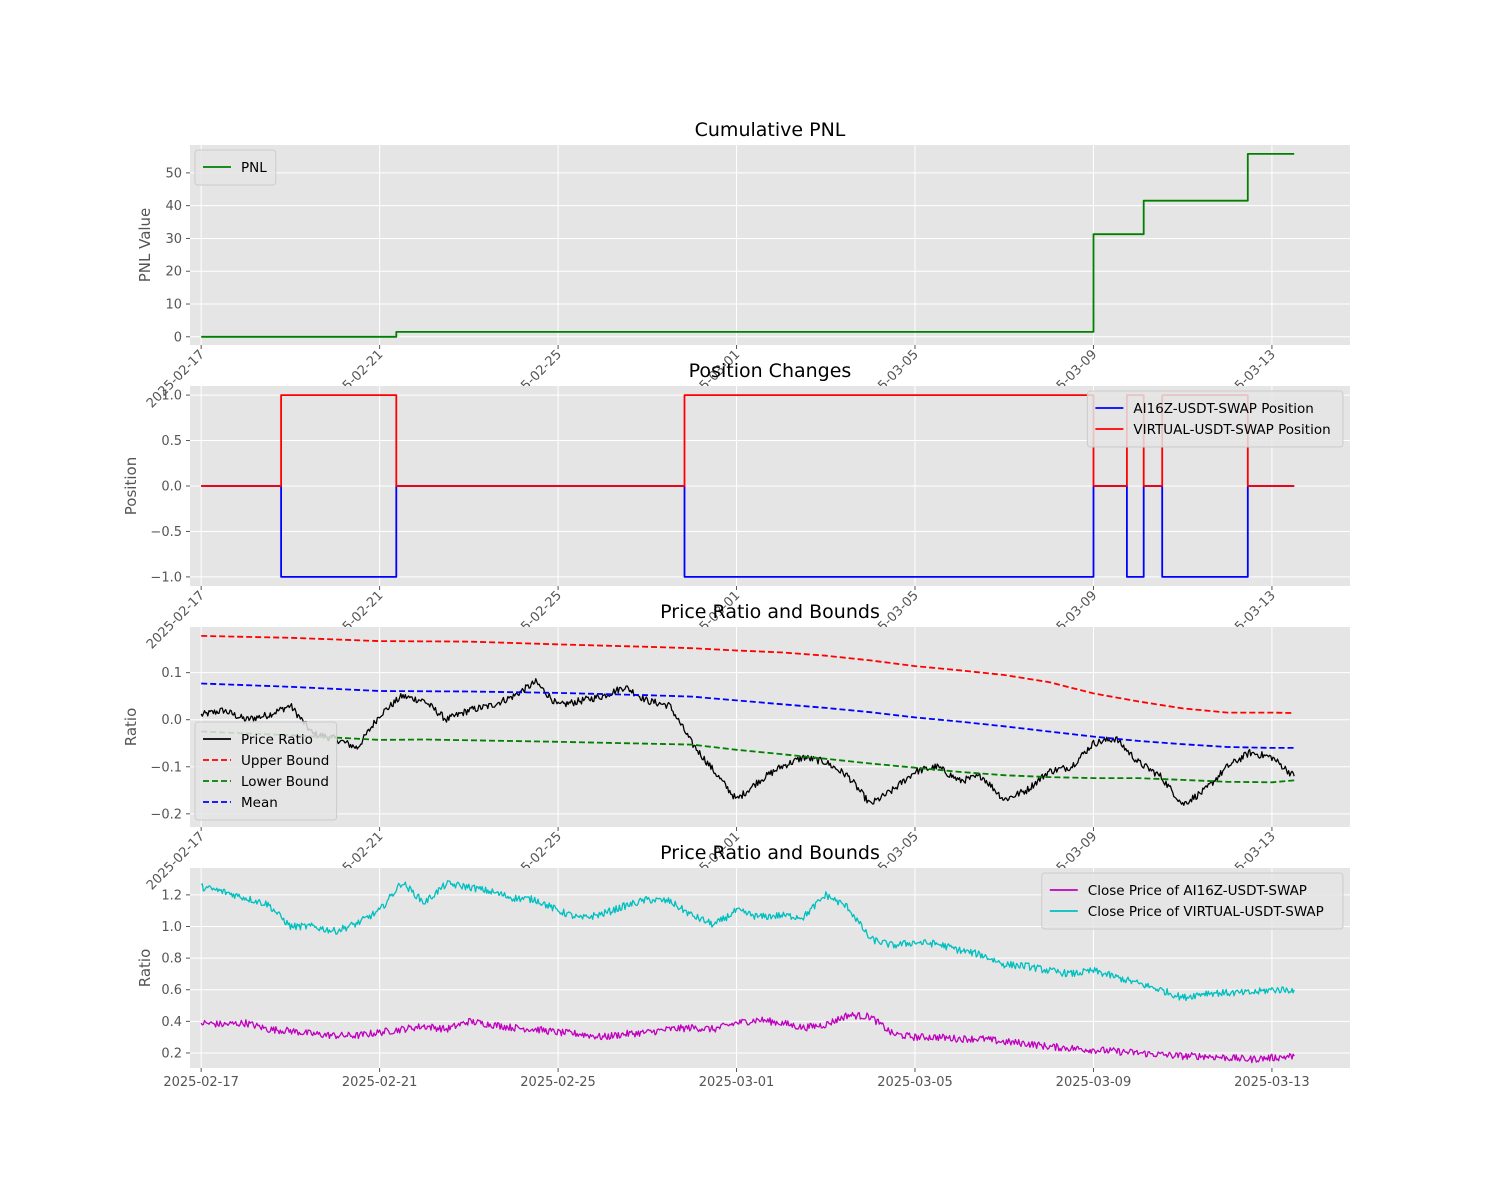 This screenshot has height=1200, width=1500. Describe the element at coordinates (1272, 1082) in the screenshot. I see `x-tick-label: 2025-03-13` at that location.